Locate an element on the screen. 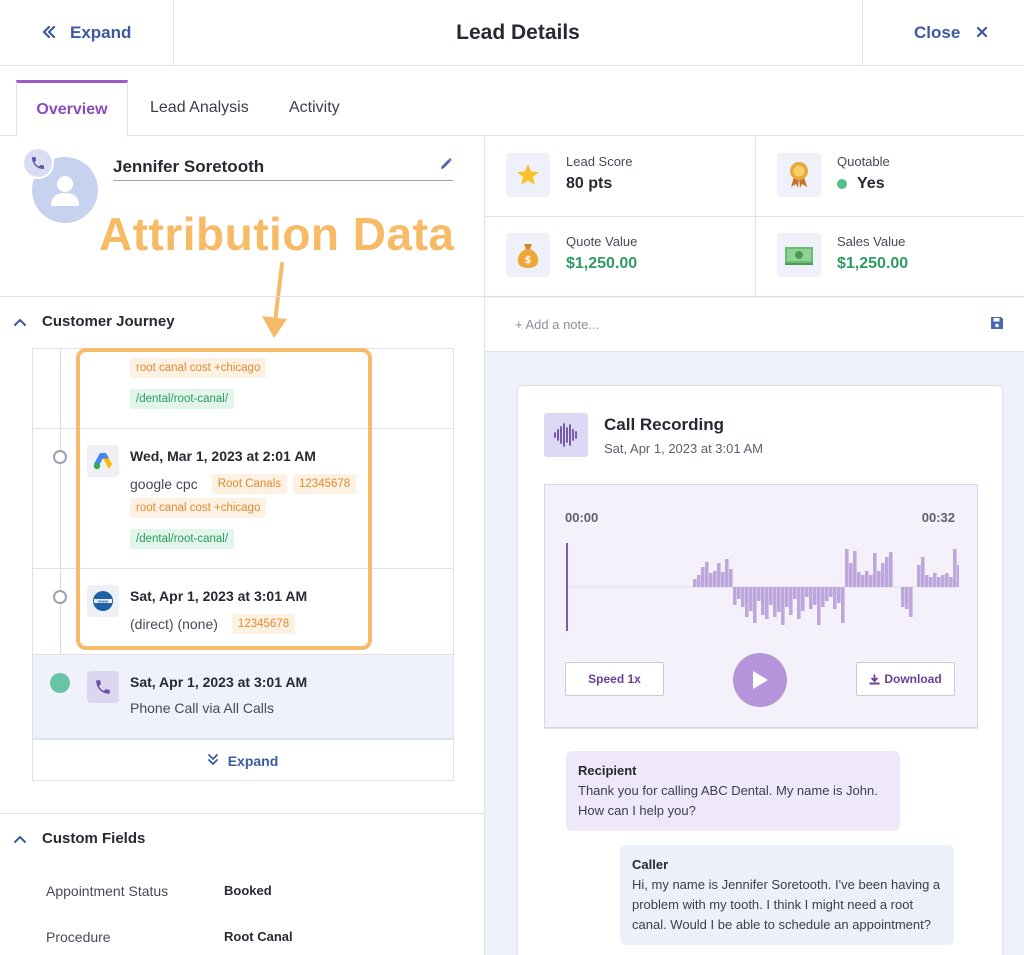  recording-title: Call Recording is located at coordinates (664, 424).